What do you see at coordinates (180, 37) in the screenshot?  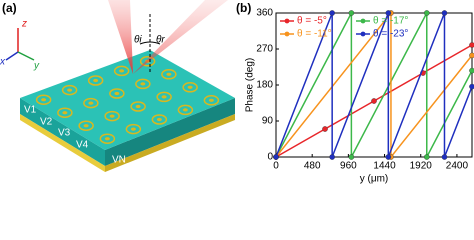 I see `reflected-beam` at bounding box center [180, 37].